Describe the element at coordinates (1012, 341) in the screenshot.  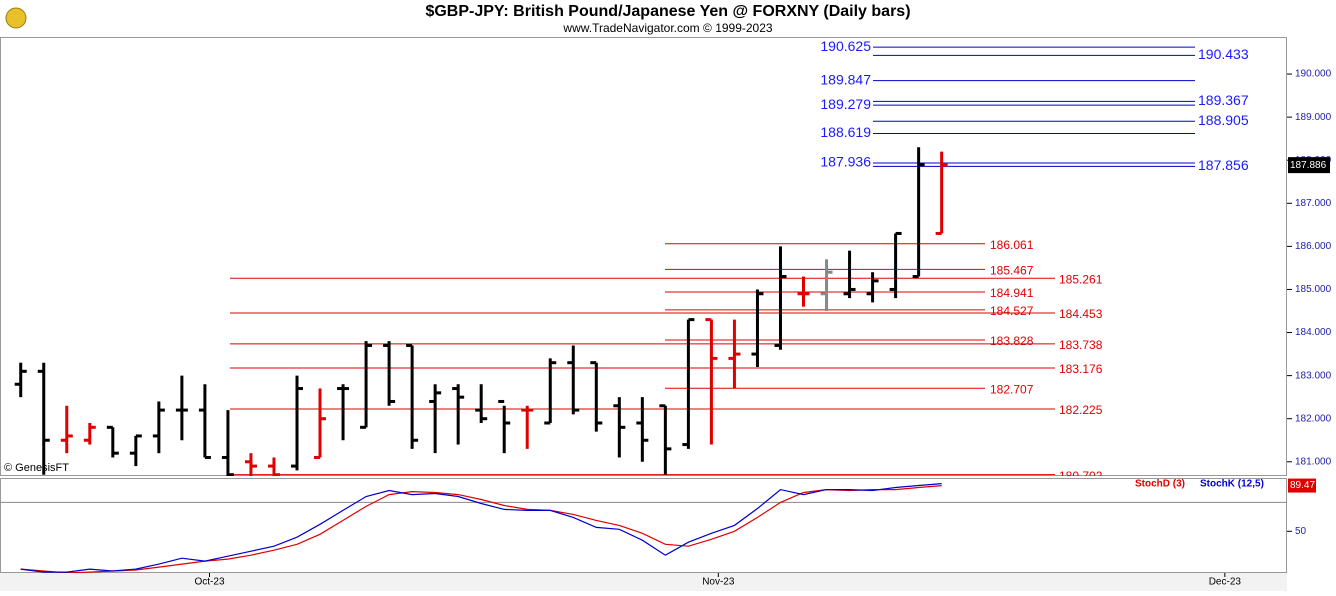
I see `level-label: 183.828` at that location.